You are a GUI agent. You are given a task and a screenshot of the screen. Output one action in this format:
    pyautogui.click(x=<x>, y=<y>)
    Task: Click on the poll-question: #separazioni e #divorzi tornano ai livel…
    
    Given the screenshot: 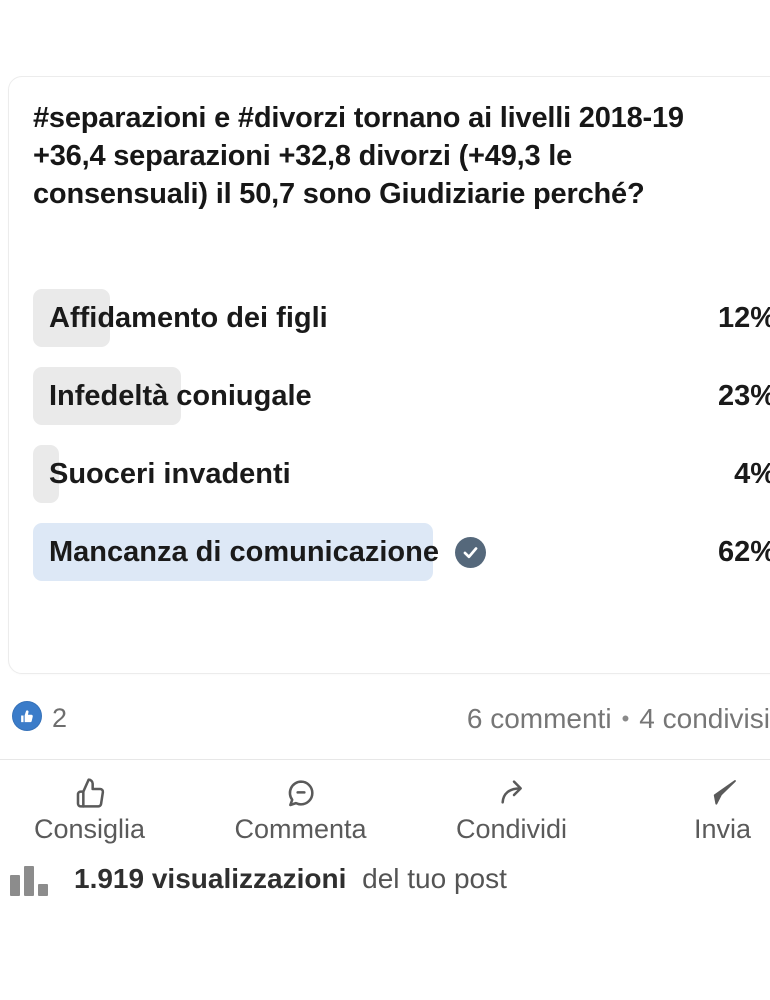 What is the action you would take?
    pyautogui.click(x=389, y=156)
    